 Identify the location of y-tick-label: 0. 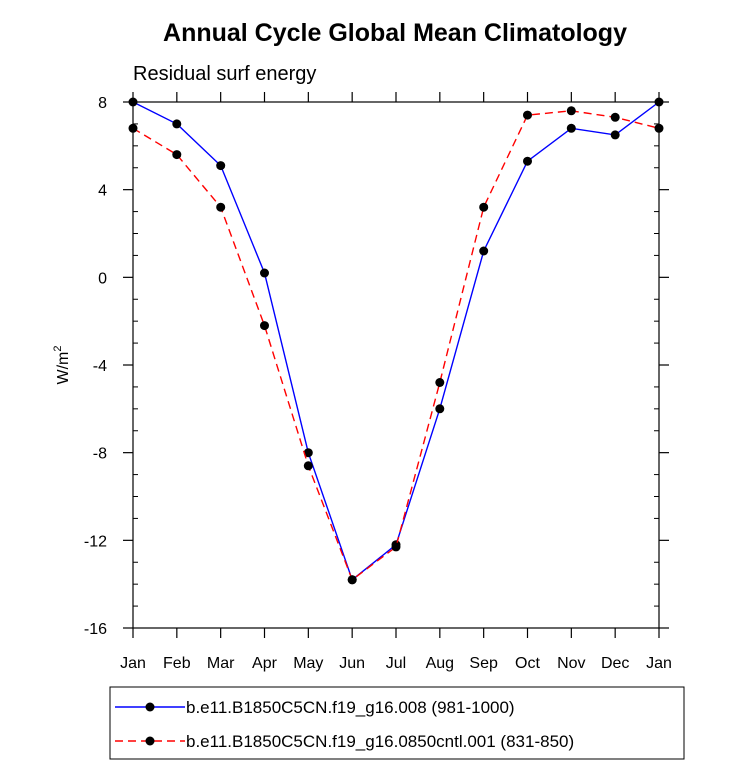
(102, 278).